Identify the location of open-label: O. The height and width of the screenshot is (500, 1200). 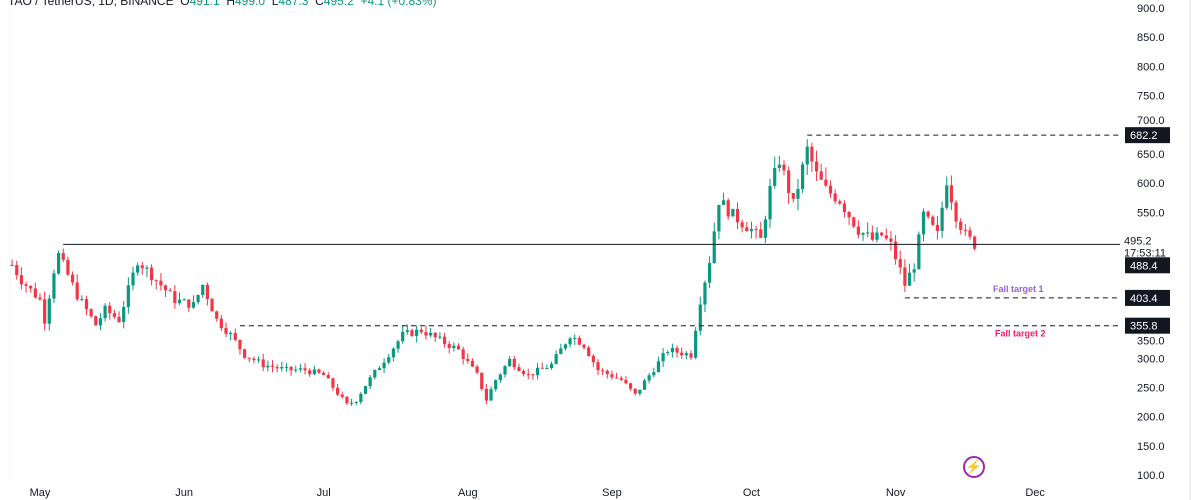
(185, 4).